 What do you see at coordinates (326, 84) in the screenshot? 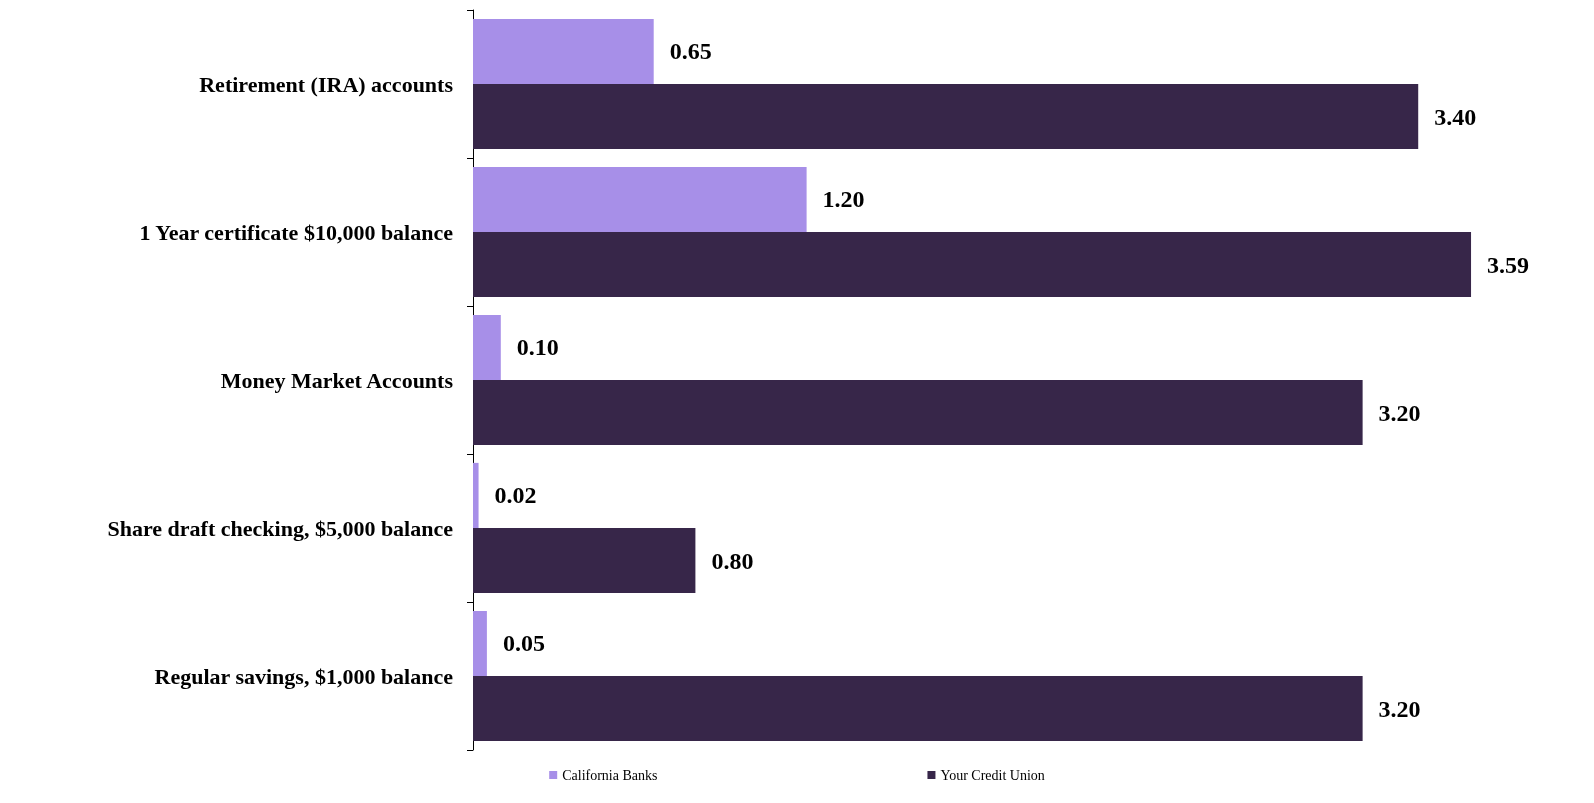
I see `y-tick-label: Retirement (IRA) accounts` at bounding box center [326, 84].